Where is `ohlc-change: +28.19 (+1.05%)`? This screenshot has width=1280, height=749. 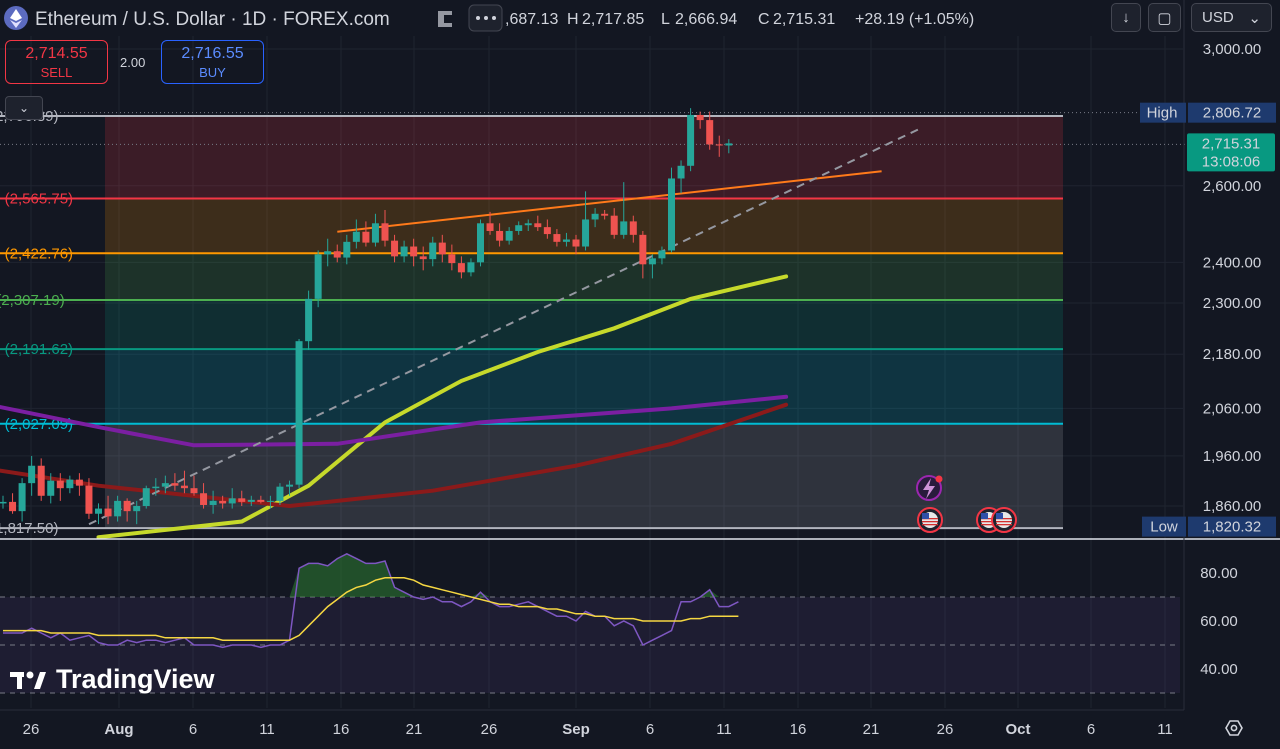
ohlc-change: +28.19 (+1.05%) is located at coordinates (914, 19).